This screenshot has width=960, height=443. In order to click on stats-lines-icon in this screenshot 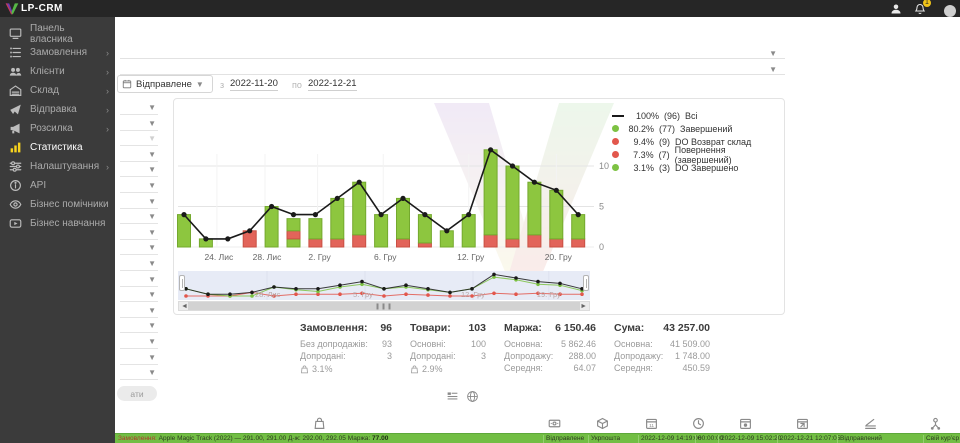, I will do `click(870, 423)`.